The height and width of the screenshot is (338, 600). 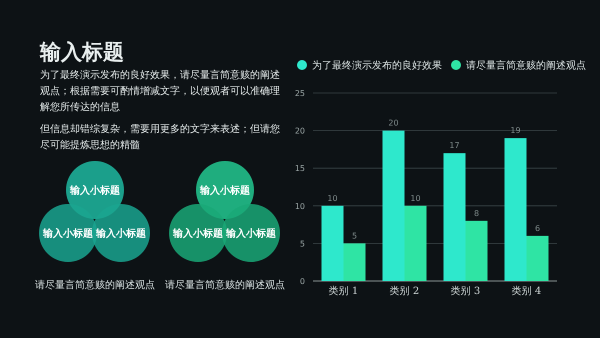 What do you see at coordinates (302, 243) in the screenshot?
I see `y-tick-label: 5` at bounding box center [302, 243].